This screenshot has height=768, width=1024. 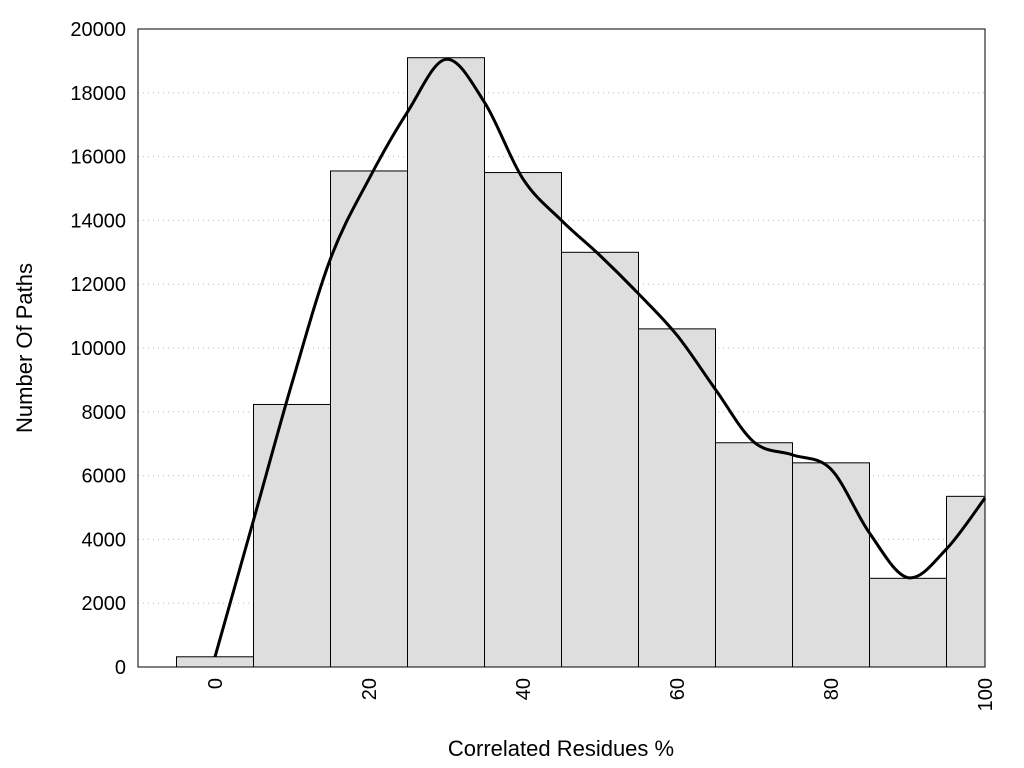 I want to click on y-tick-label: 18000, so click(x=98, y=94).